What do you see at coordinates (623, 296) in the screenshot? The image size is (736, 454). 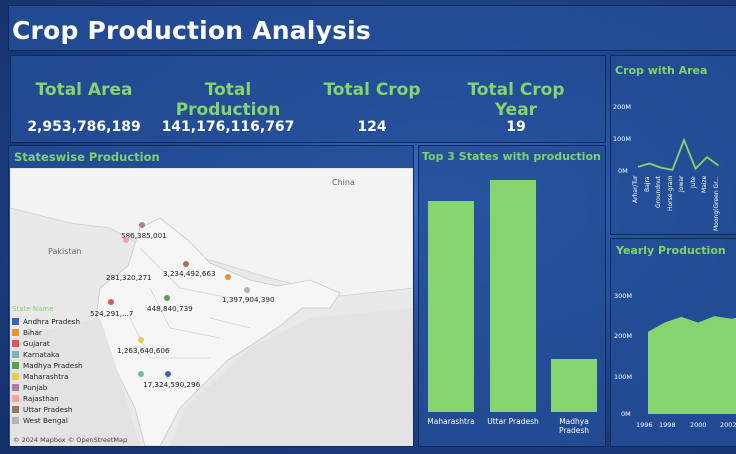 I see `yearly-ytick: 300M` at bounding box center [623, 296].